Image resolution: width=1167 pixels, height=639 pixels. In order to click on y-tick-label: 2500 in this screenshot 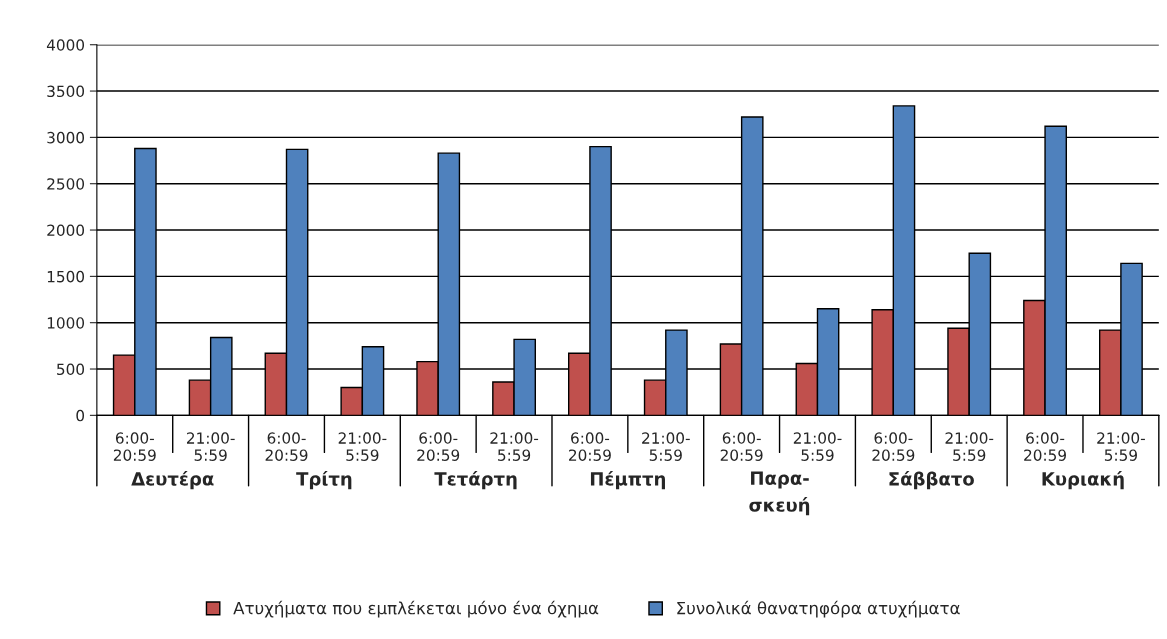, I will do `click(66, 184)`.